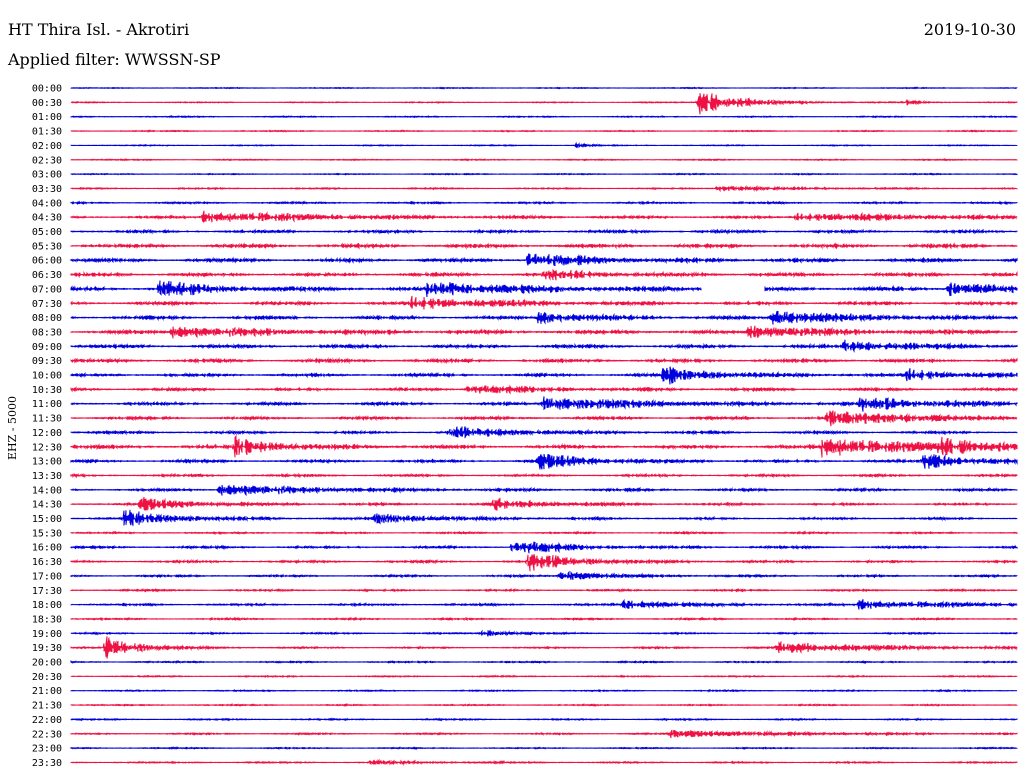  Describe the element at coordinates (47, 562) in the screenshot. I see `row-time-label: 16:30` at that location.